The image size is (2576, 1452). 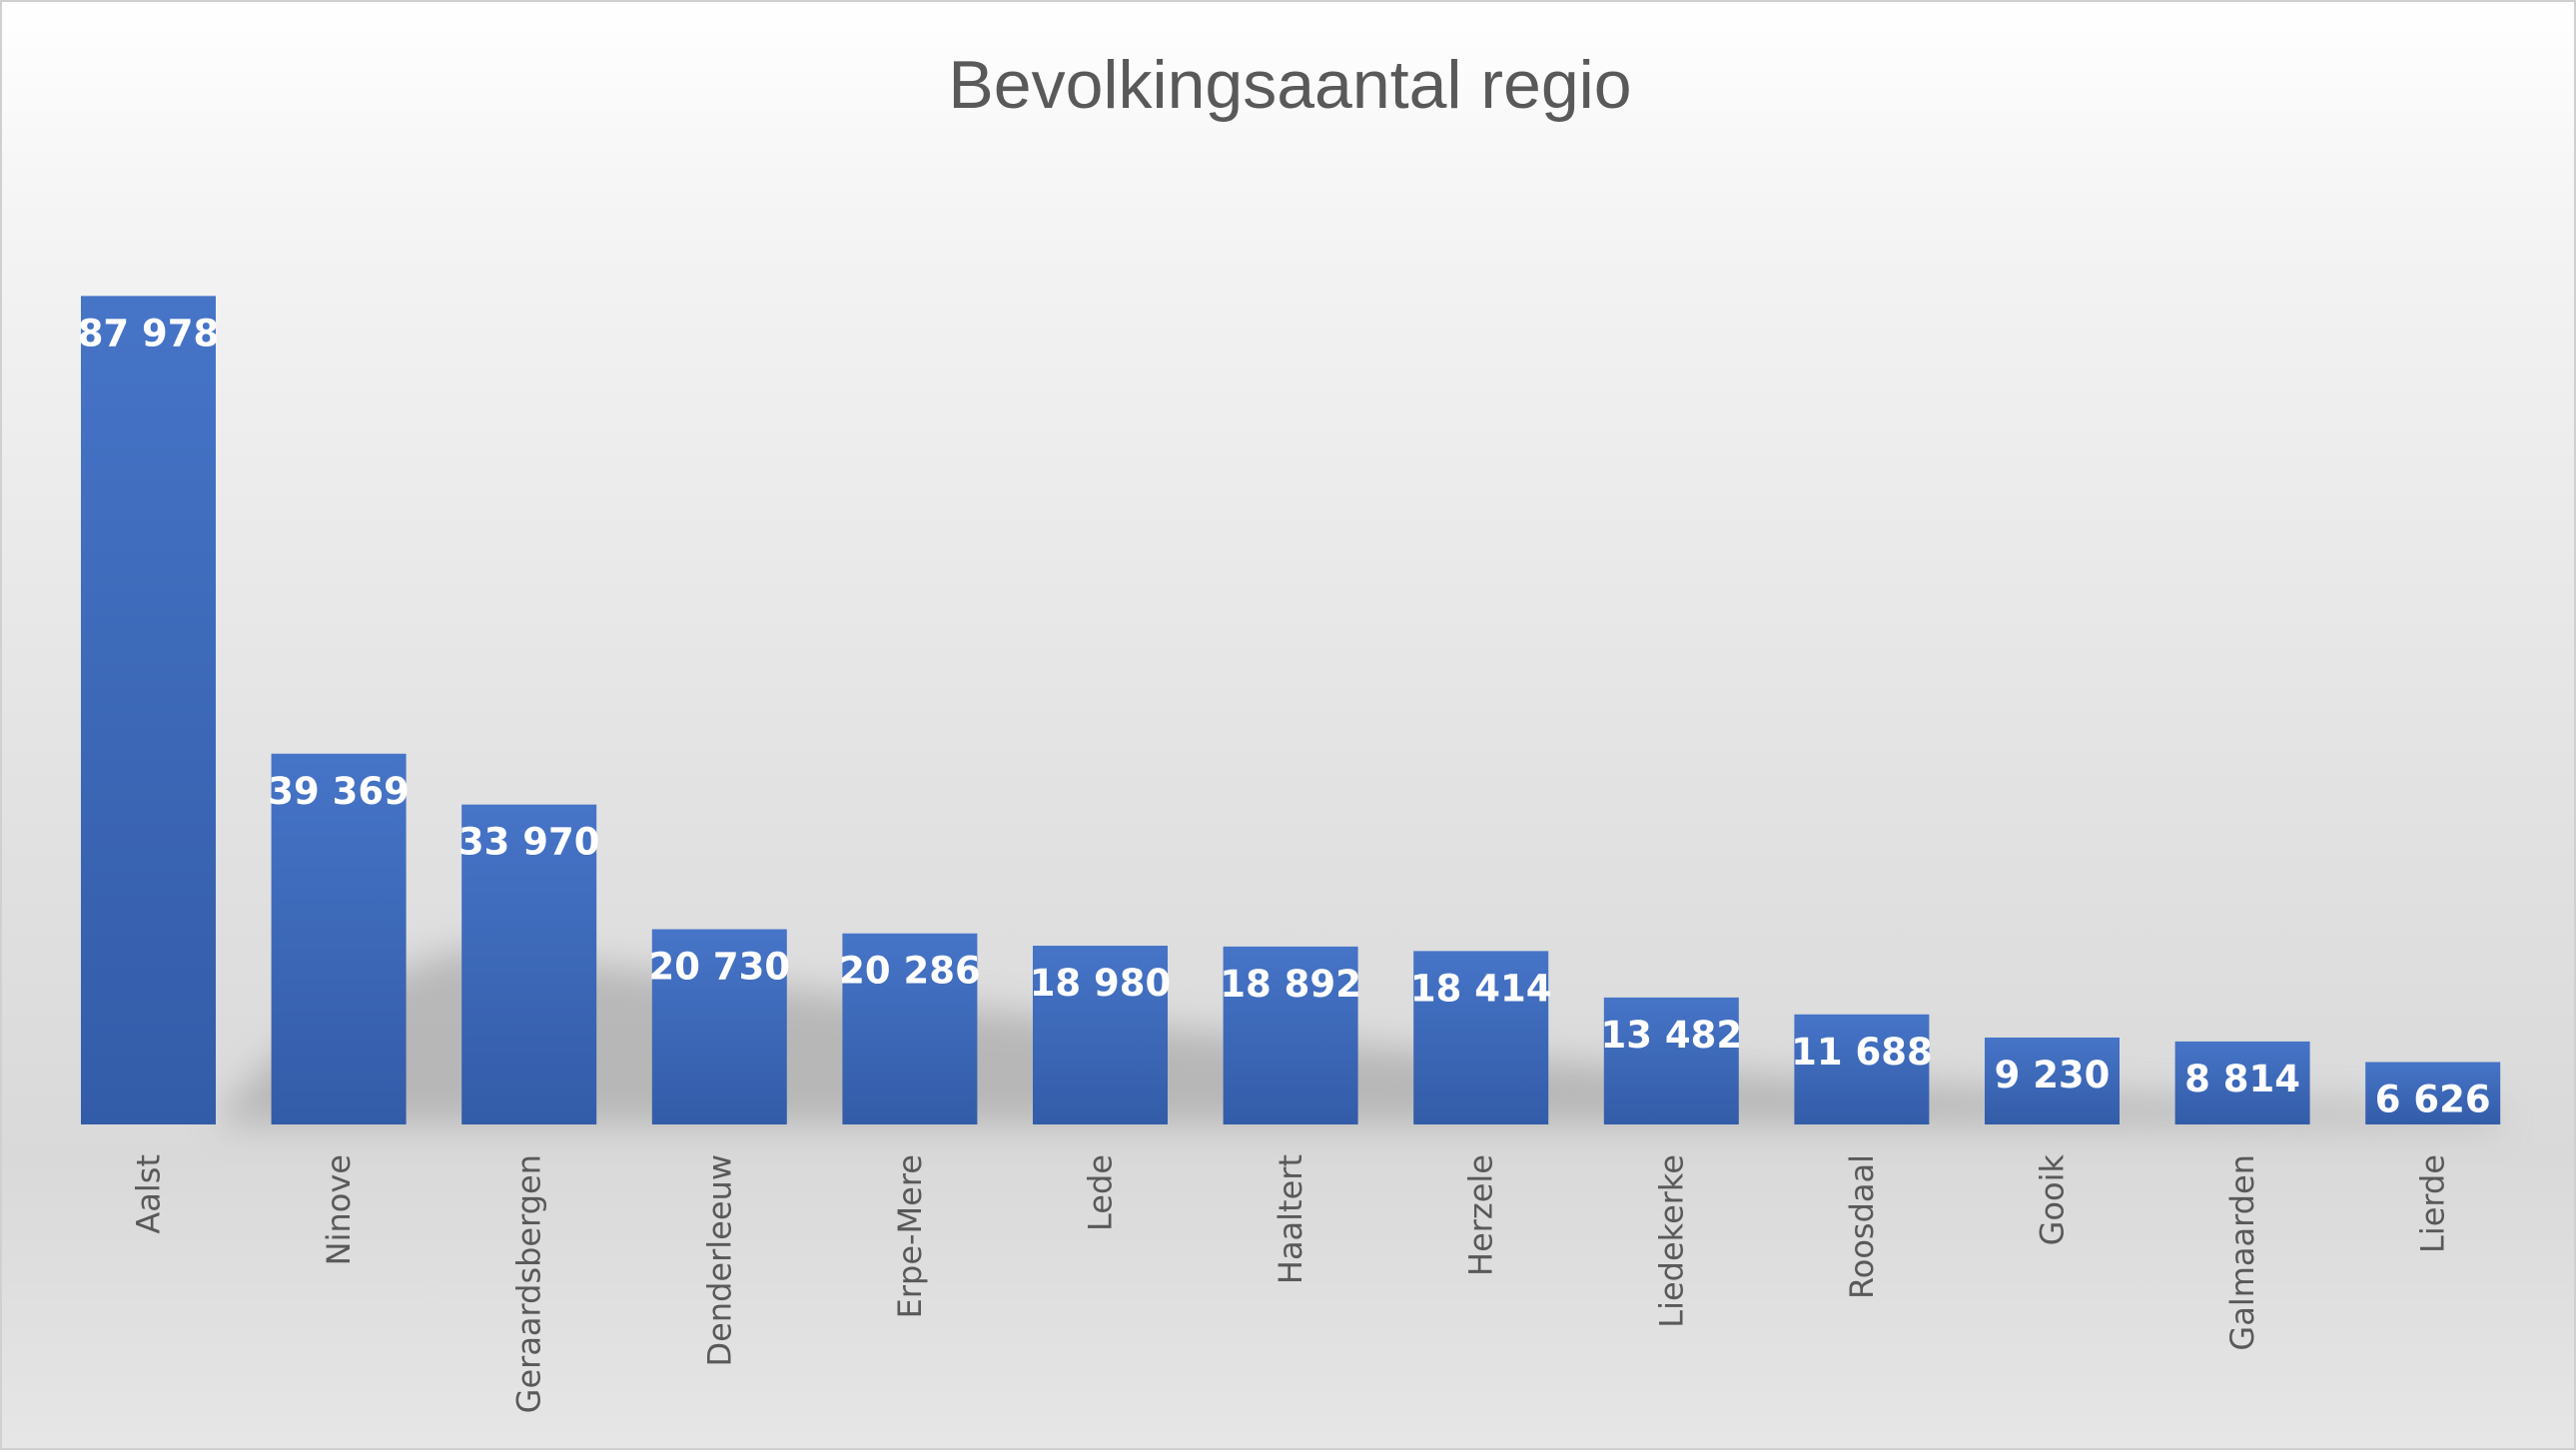 I want to click on bar-denderleeuw, so click(x=719, y=1026).